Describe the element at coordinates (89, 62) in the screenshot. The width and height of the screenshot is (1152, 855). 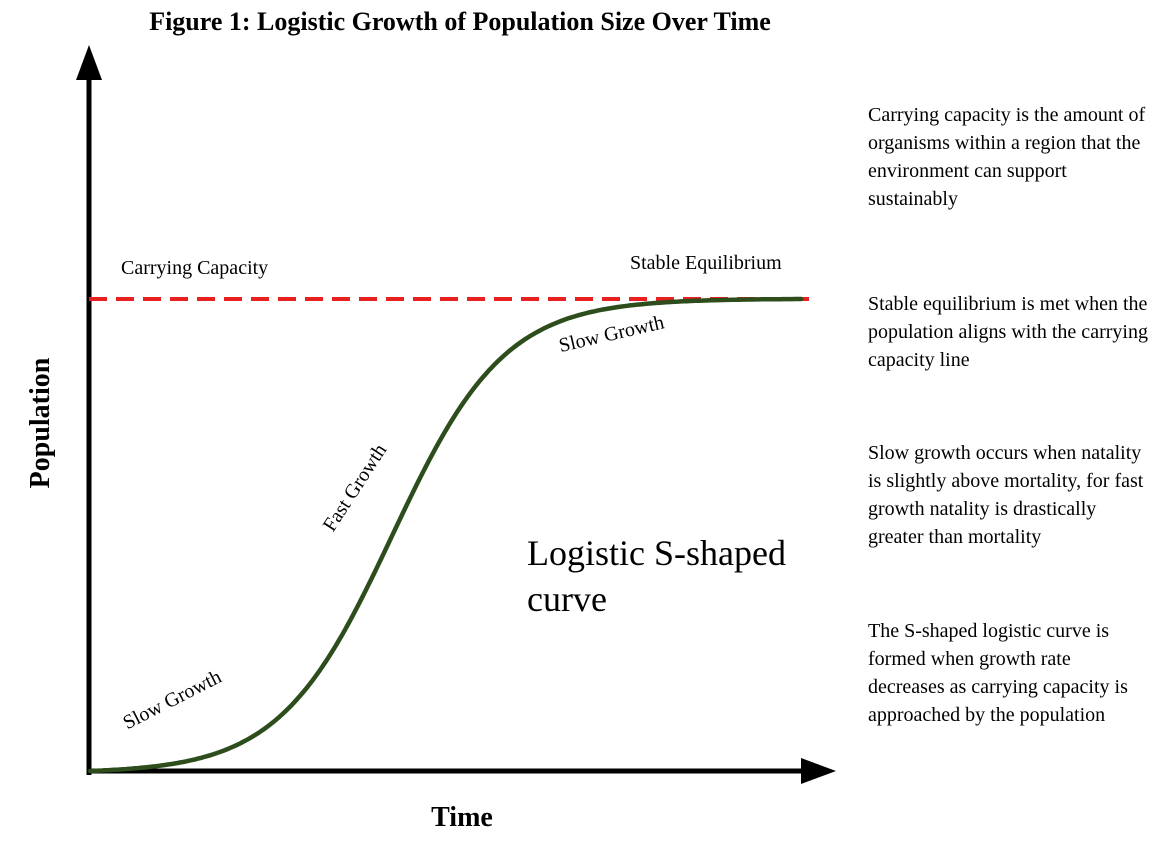
I see `y-axis-arrowhead-icon` at that location.